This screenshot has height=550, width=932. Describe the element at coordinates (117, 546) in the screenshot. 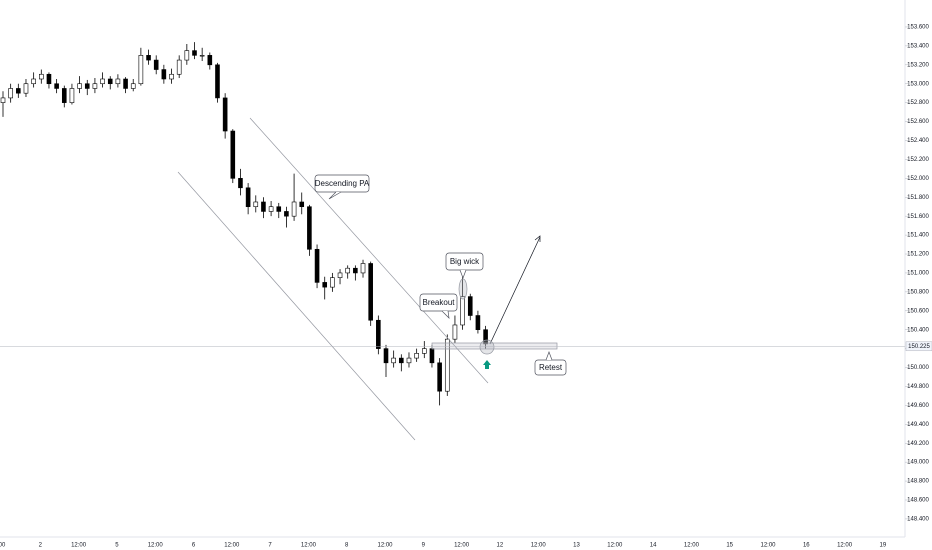

I see `x-tick-label: 5` at that location.